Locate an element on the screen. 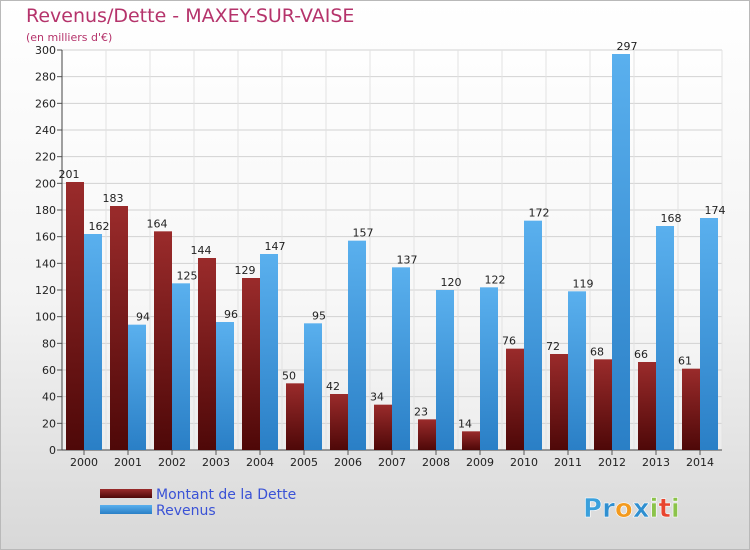 Image resolution: width=750 pixels, height=550 pixels. x-tick-label: 2009 is located at coordinates (480, 462).